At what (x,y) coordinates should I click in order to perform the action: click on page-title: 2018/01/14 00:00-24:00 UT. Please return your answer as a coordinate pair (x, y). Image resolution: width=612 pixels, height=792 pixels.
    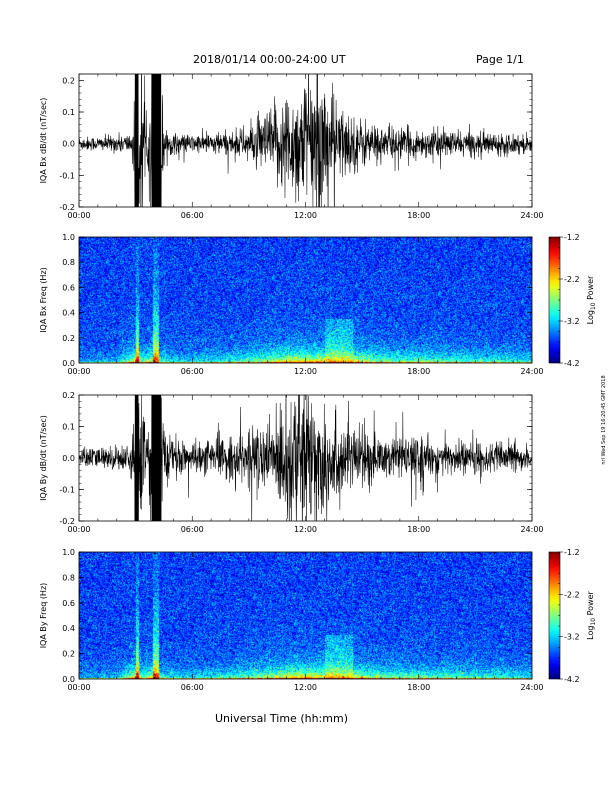
    Looking at the image, I should click on (269, 59).